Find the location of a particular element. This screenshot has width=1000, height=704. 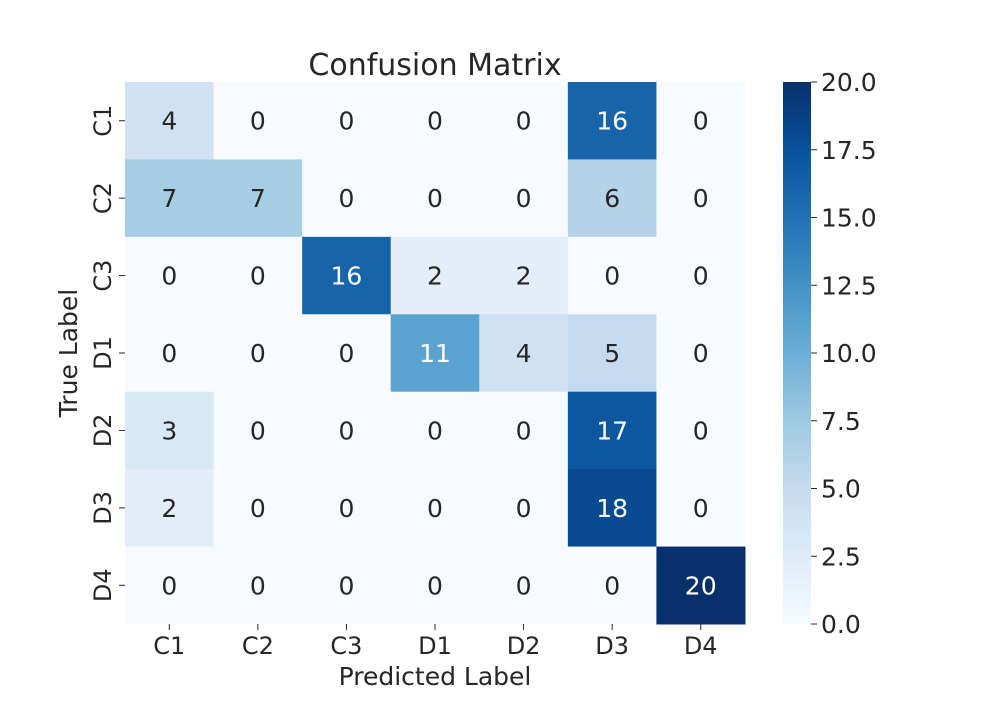

heatmap-cell-D1-D2 is located at coordinates (524, 353).